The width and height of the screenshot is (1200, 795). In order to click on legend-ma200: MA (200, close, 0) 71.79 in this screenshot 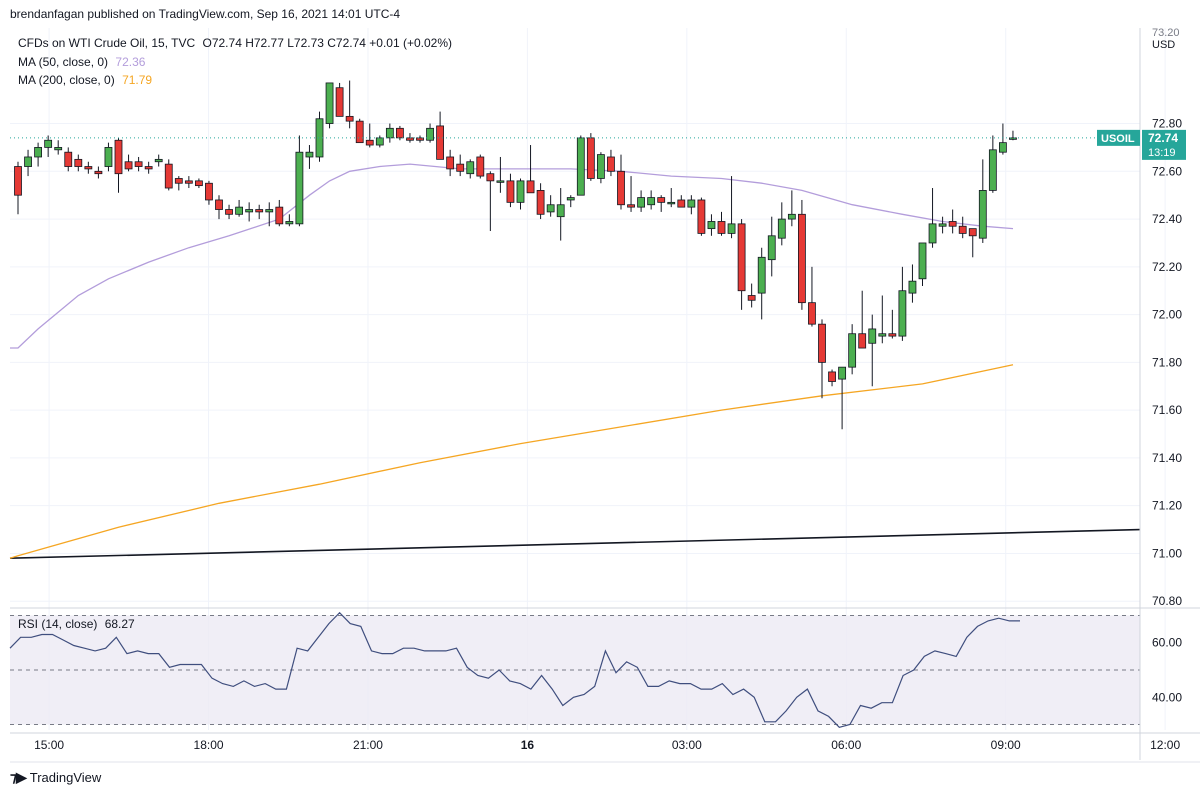, I will do `click(85, 80)`.